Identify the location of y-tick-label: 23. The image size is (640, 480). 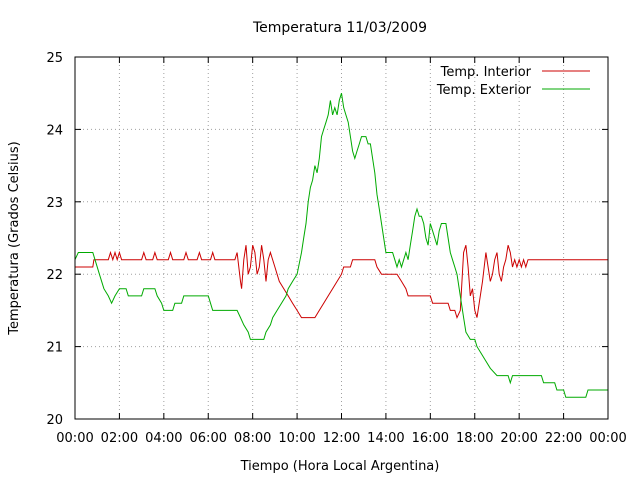
(54, 203).